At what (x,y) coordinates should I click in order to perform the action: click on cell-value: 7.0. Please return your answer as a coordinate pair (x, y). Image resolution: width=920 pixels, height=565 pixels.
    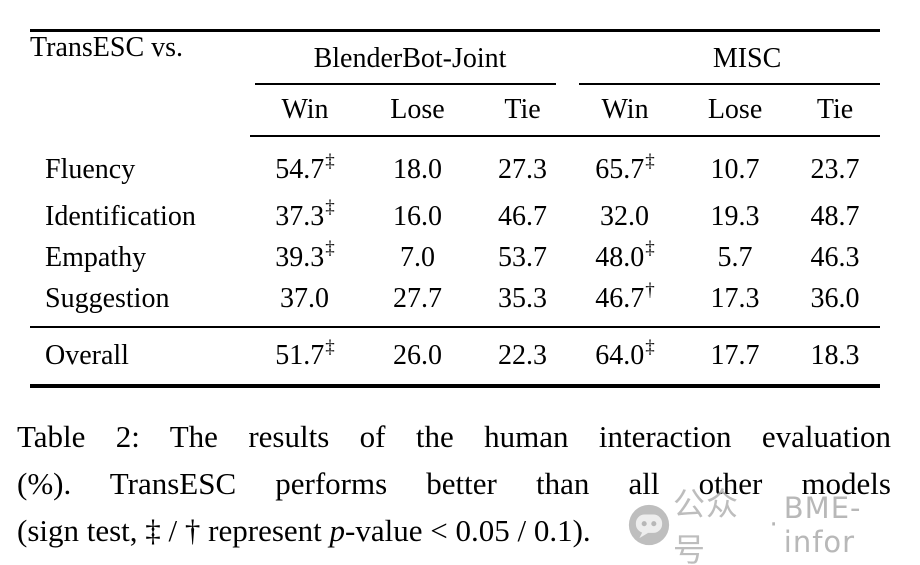
    Looking at the image, I should click on (417, 257).